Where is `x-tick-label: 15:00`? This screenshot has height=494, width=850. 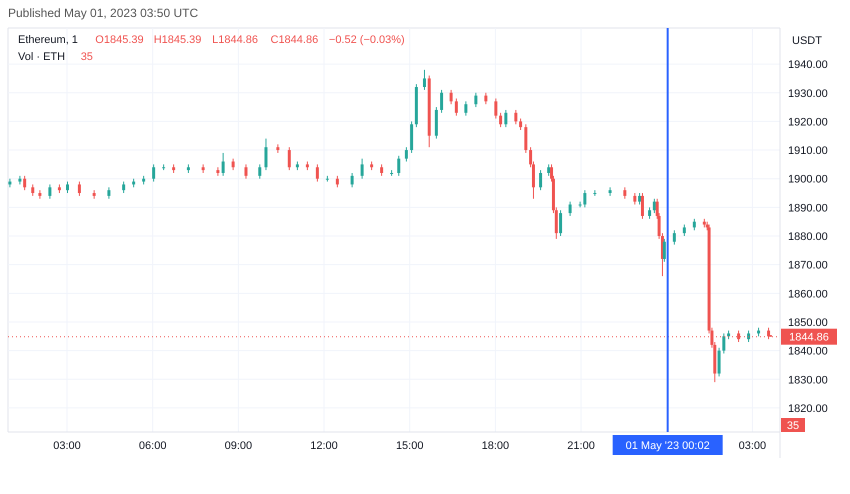 x-tick-label: 15:00 is located at coordinates (410, 446).